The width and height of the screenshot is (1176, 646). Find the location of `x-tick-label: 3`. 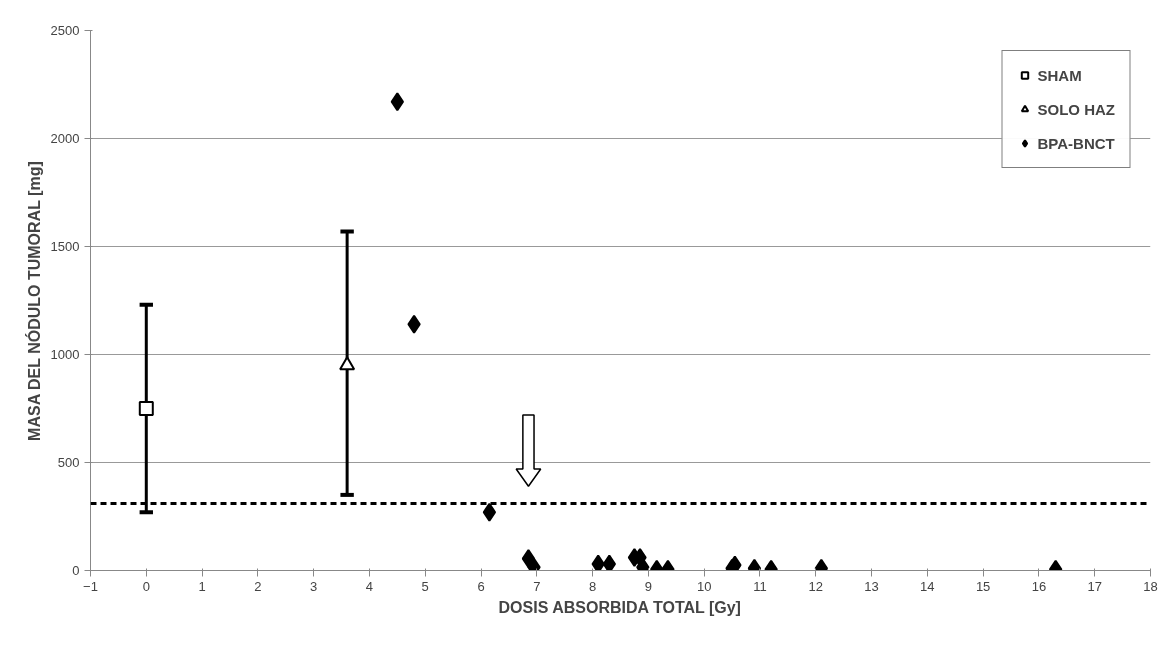

x-tick-label: 3 is located at coordinates (314, 586).